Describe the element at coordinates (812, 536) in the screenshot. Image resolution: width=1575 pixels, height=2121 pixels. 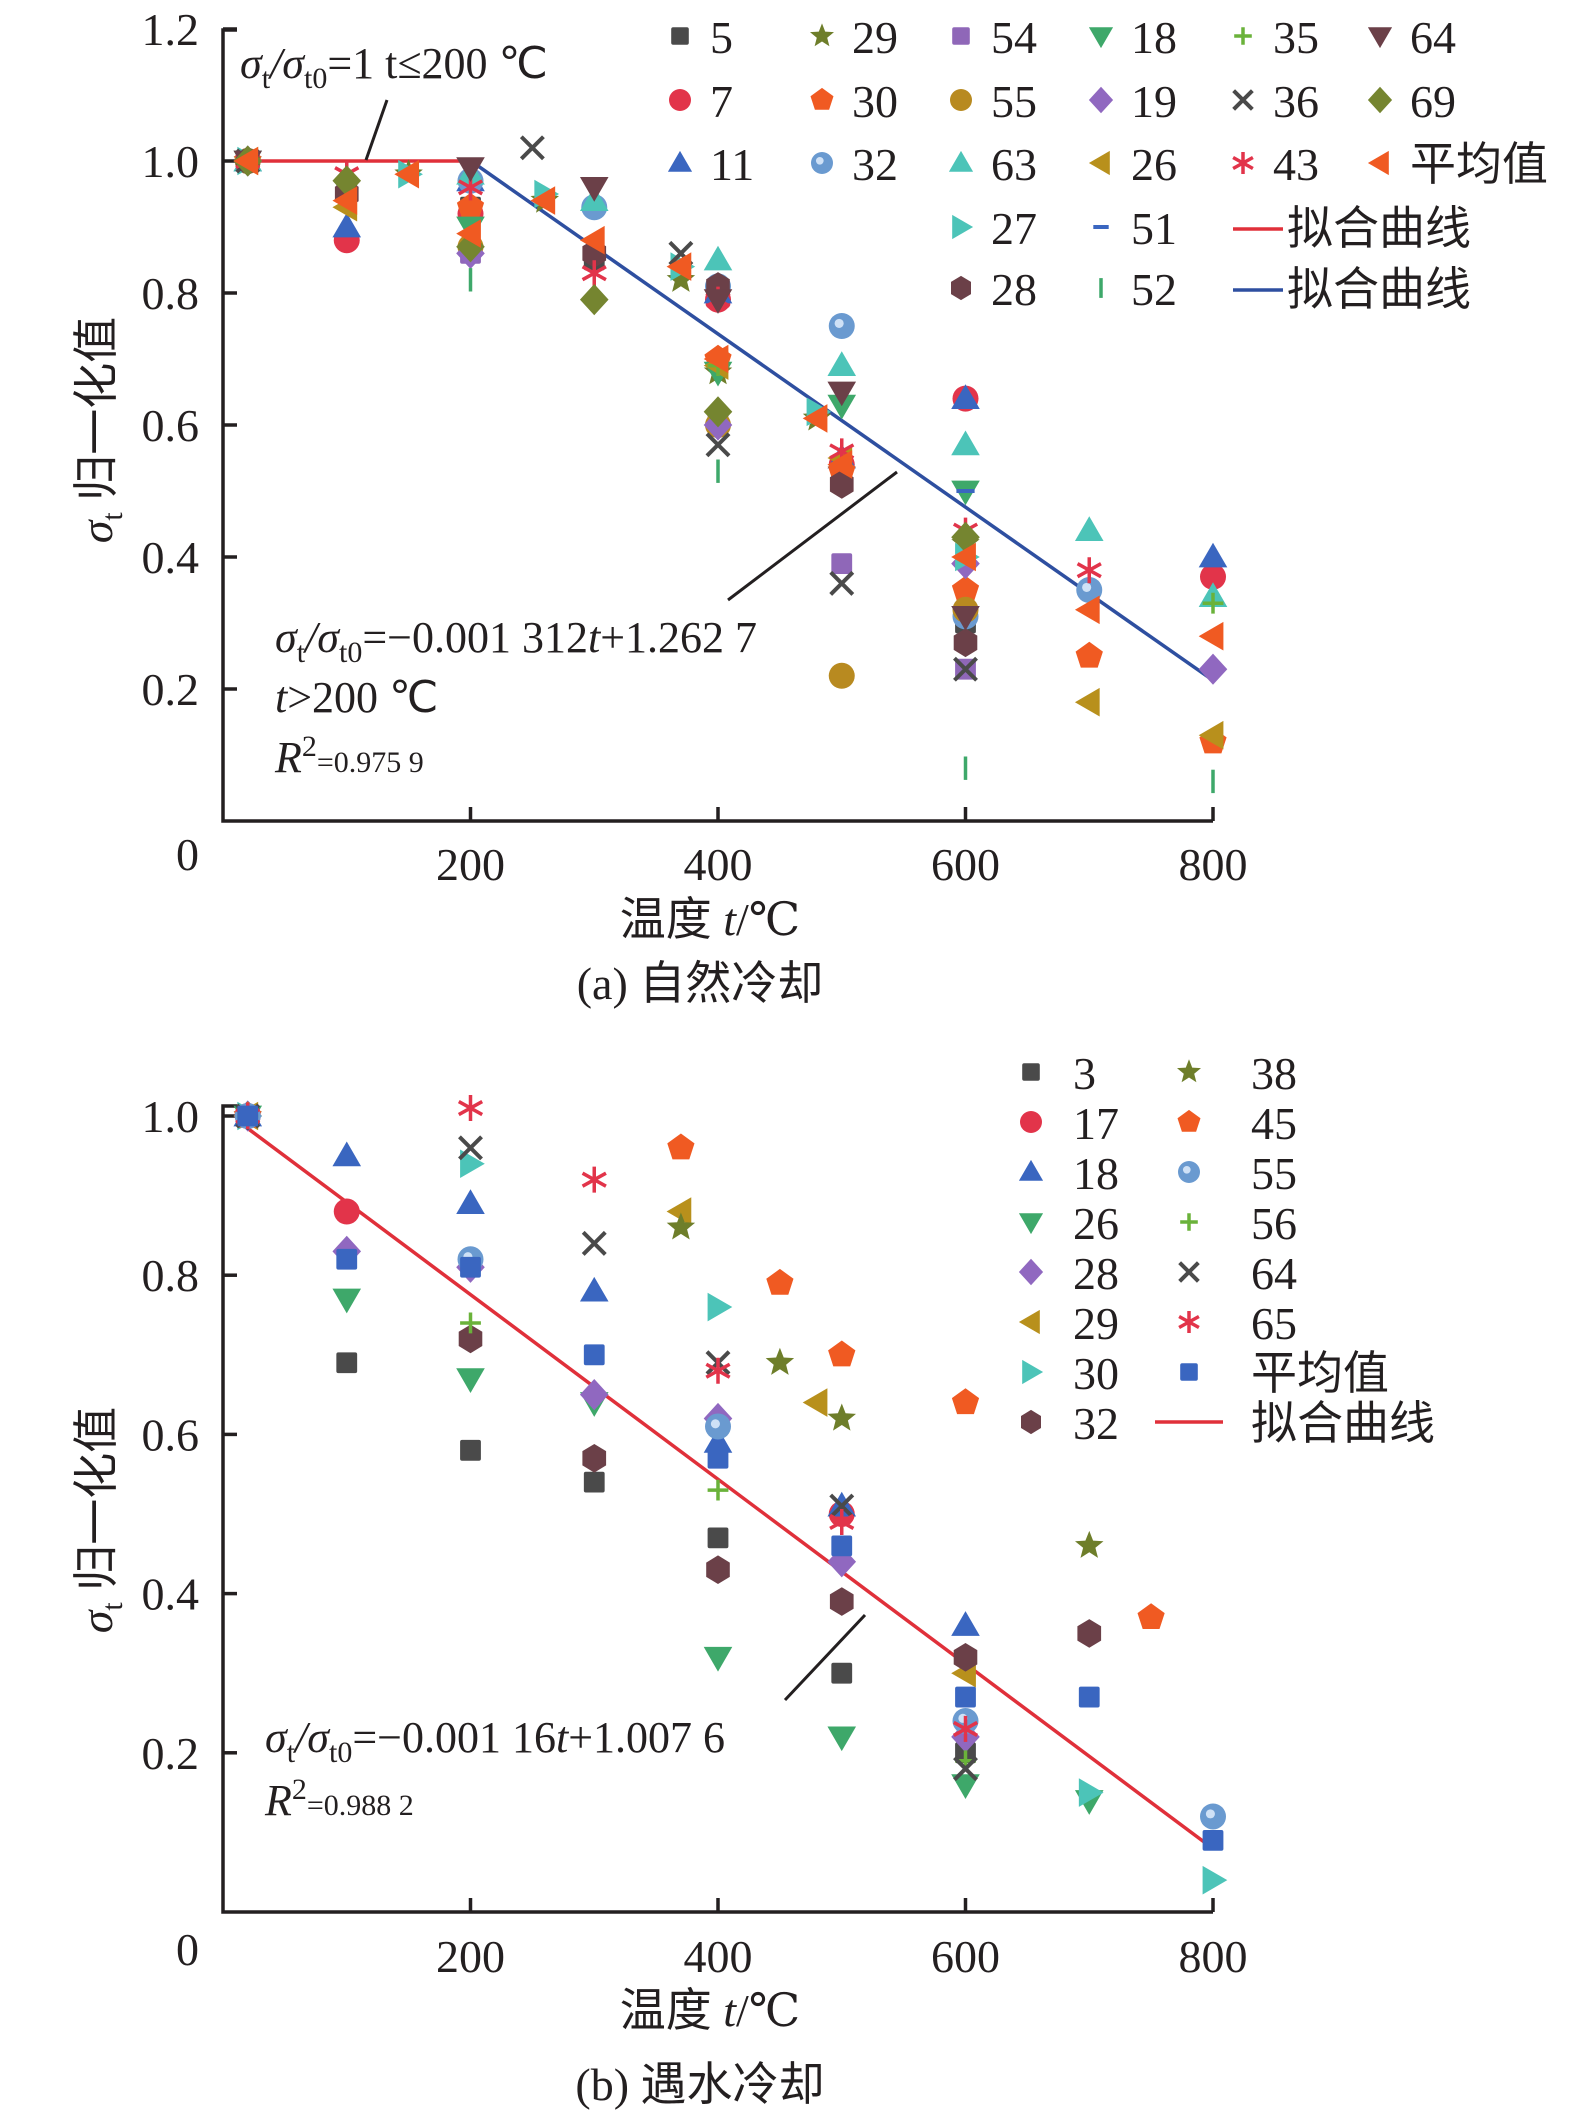
I see `annotation-leader` at that location.